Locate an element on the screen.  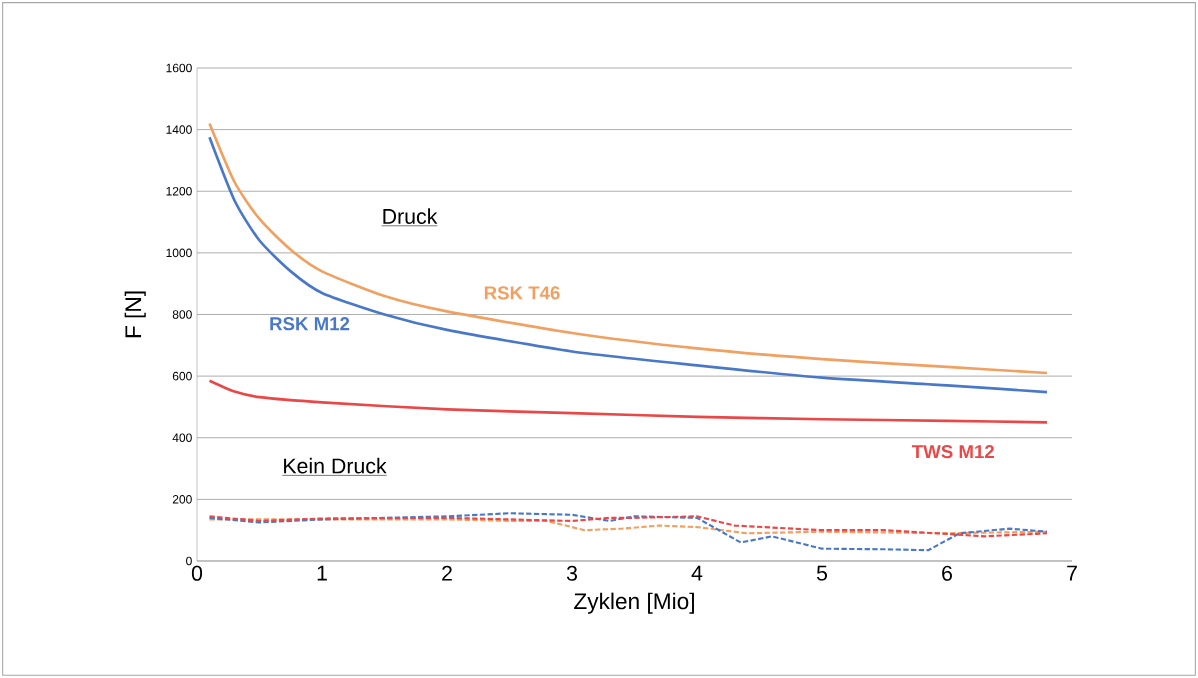
y-tick-label: 200 is located at coordinates (182, 499).